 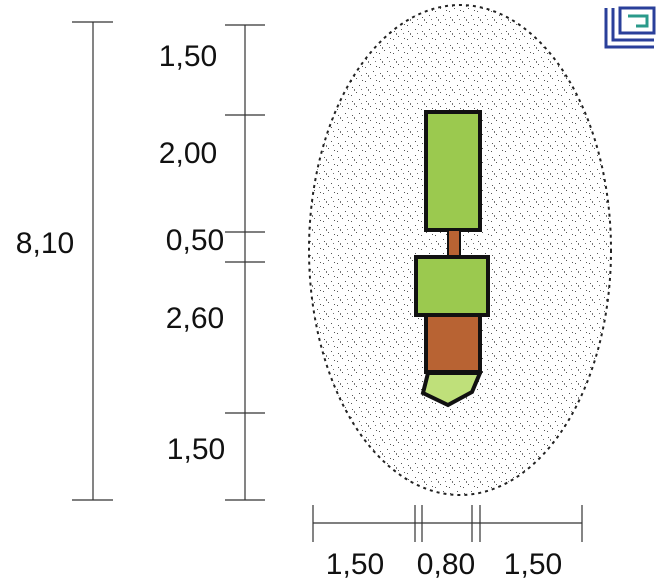 What do you see at coordinates (64, 261) in the screenshot?
I see `overall-dimension: 8,10` at bounding box center [64, 261].